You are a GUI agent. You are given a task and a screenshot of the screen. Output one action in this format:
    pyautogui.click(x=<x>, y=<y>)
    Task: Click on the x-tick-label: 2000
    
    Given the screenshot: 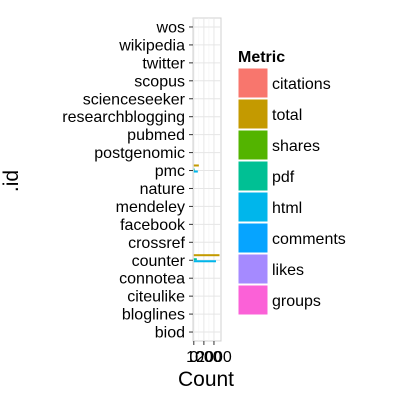 What is the action you would take?
    pyautogui.click(x=214, y=357)
    